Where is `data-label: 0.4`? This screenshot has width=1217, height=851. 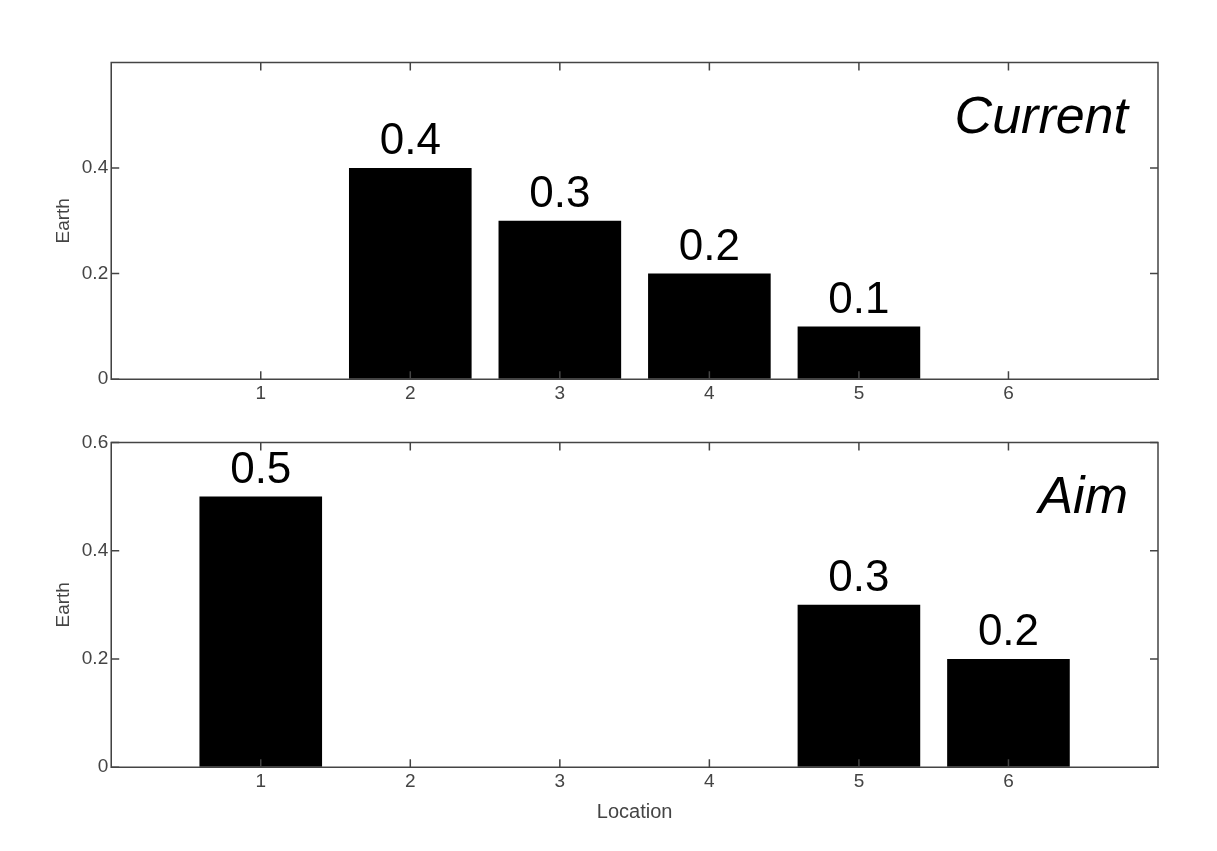
data-label: 0.4 is located at coordinates (410, 139).